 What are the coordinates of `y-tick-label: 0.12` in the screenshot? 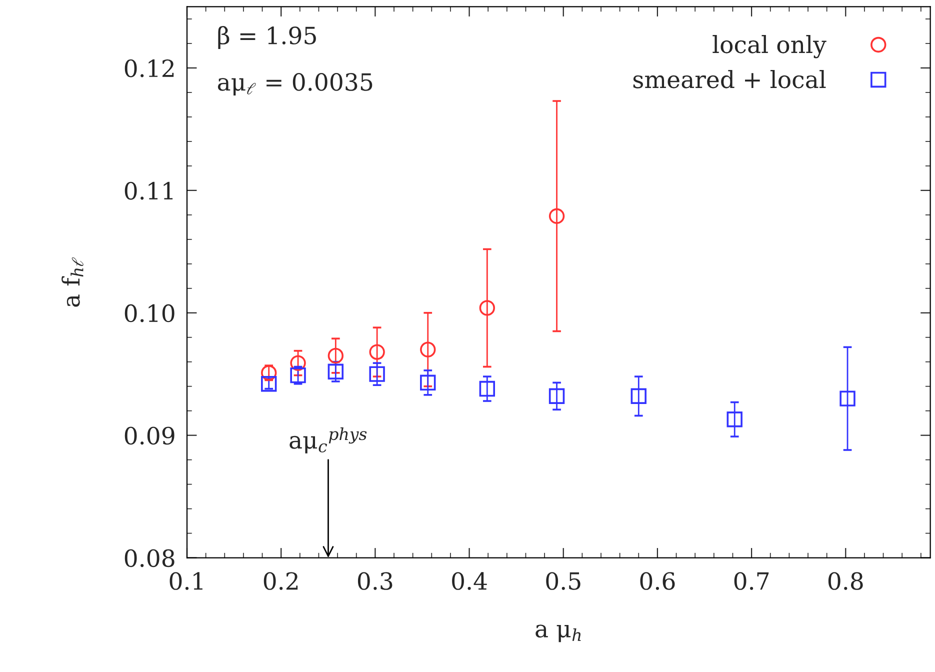 It's located at (149, 68).